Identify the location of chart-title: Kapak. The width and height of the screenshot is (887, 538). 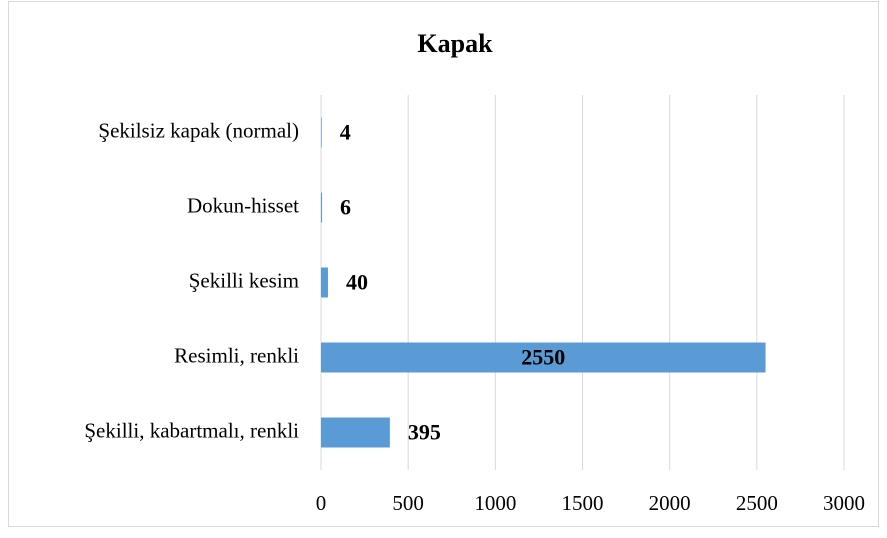
(455, 43).